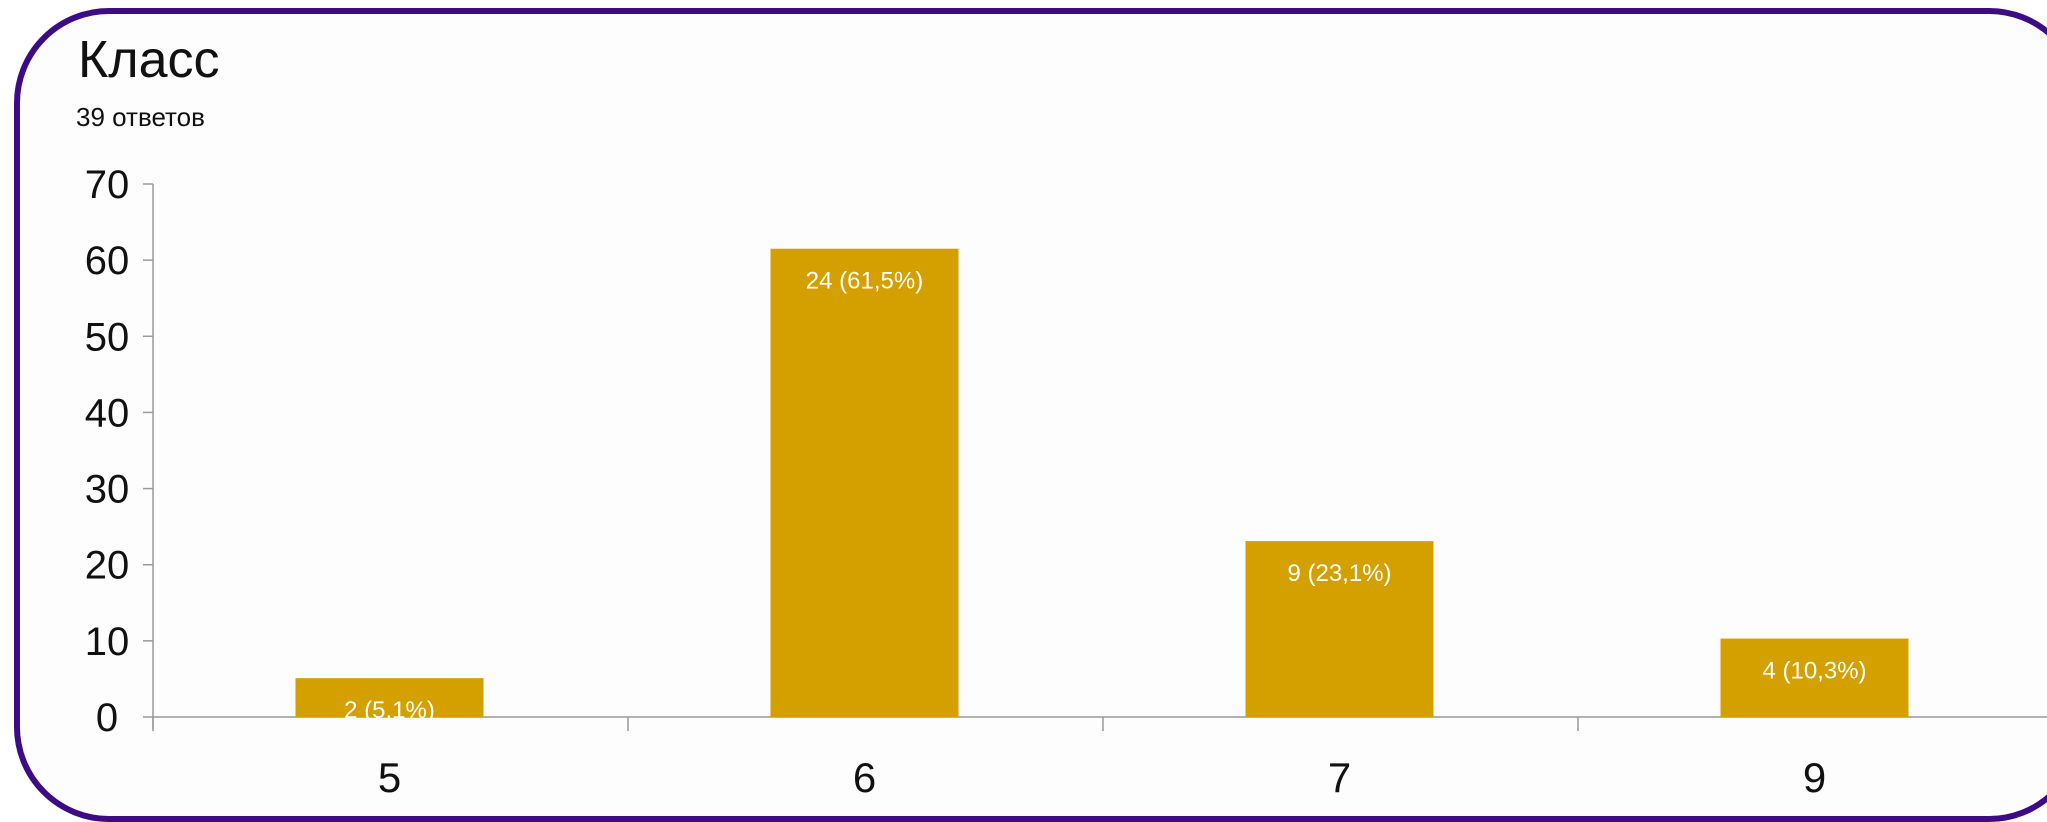 The height and width of the screenshot is (822, 2047). What do you see at coordinates (1814, 671) in the screenshot?
I see `data-label: 4 (10,3%)` at bounding box center [1814, 671].